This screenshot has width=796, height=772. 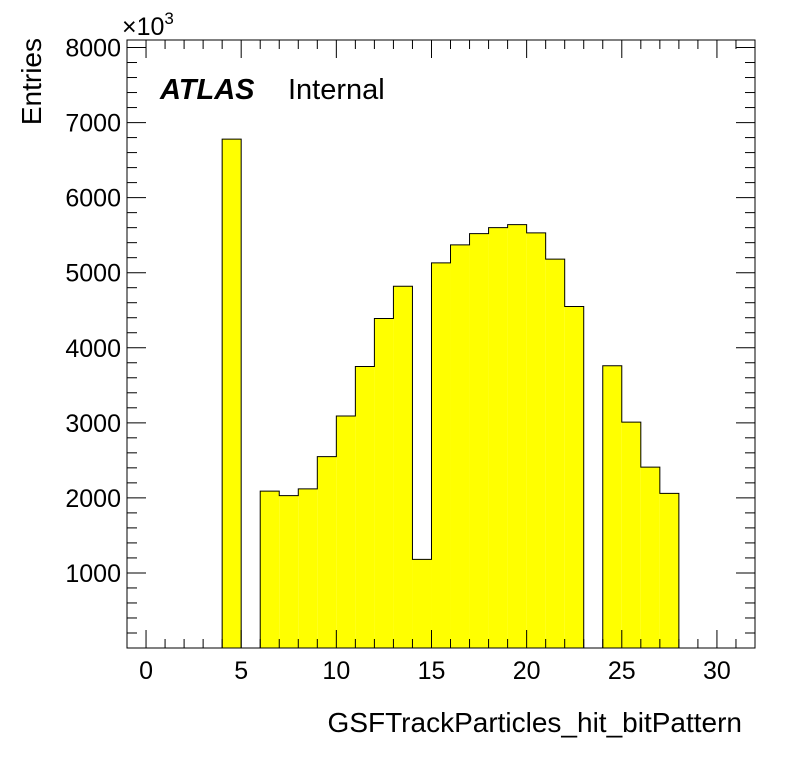 I want to click on x-tick-label: 10, so click(x=336, y=671).